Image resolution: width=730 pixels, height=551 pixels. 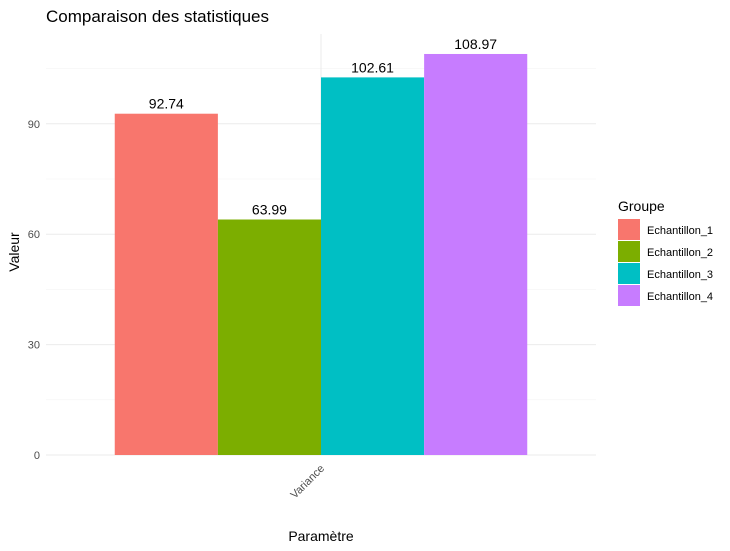 I want to click on bar-value-label: 108.97, so click(x=475, y=44).